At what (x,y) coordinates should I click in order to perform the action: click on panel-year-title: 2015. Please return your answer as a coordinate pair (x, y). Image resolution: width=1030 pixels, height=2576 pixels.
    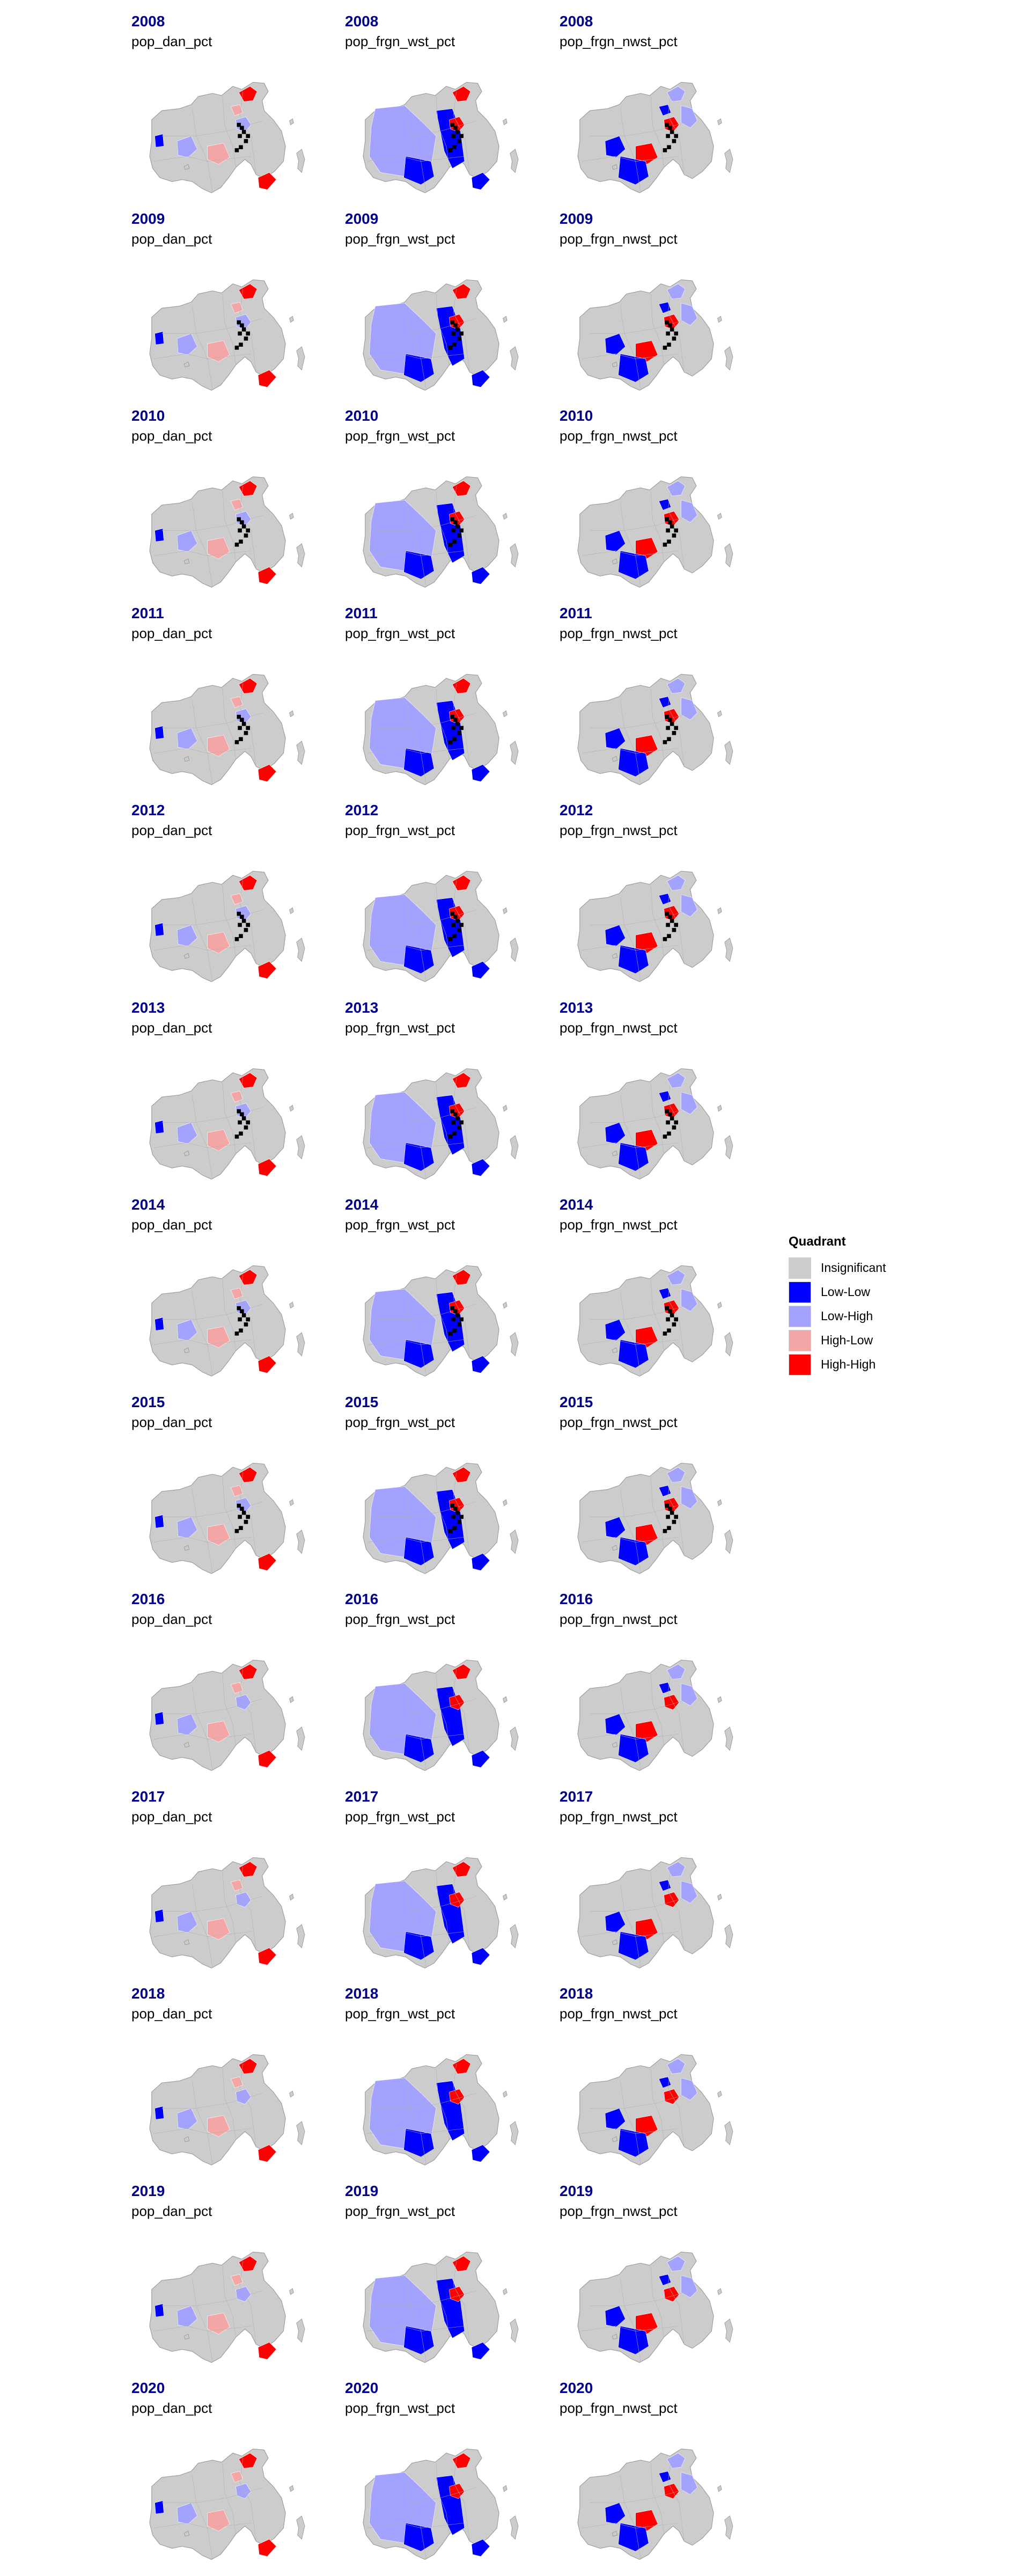
    Looking at the image, I should click on (577, 1401).